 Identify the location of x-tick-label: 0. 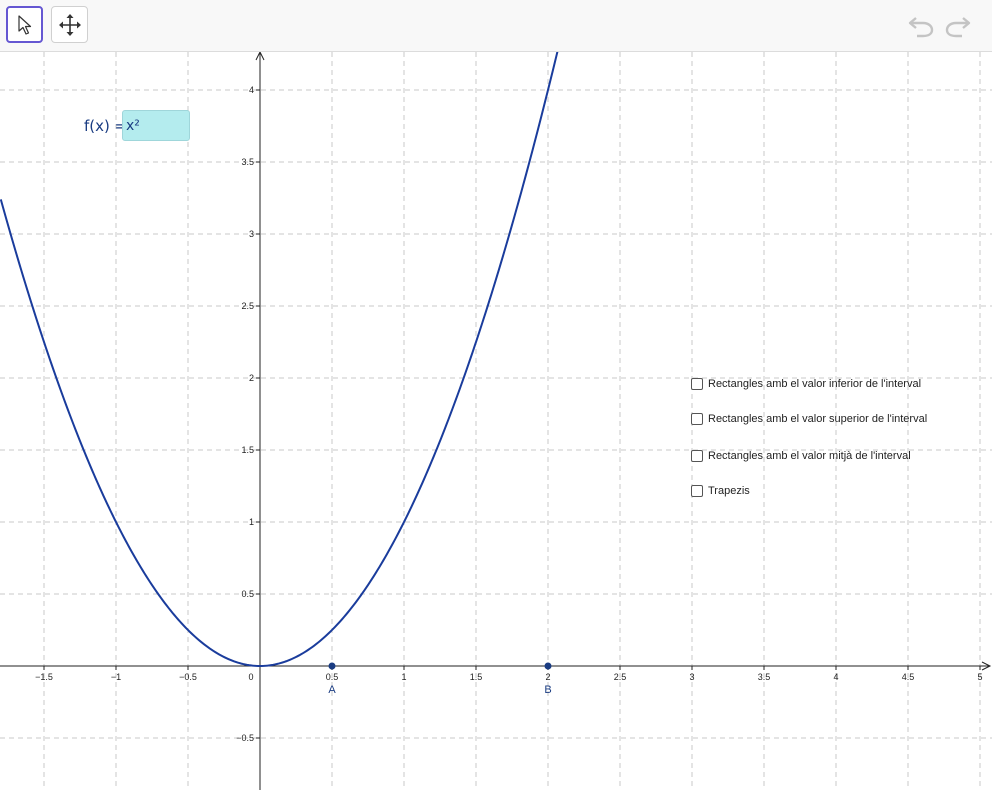
(250, 677).